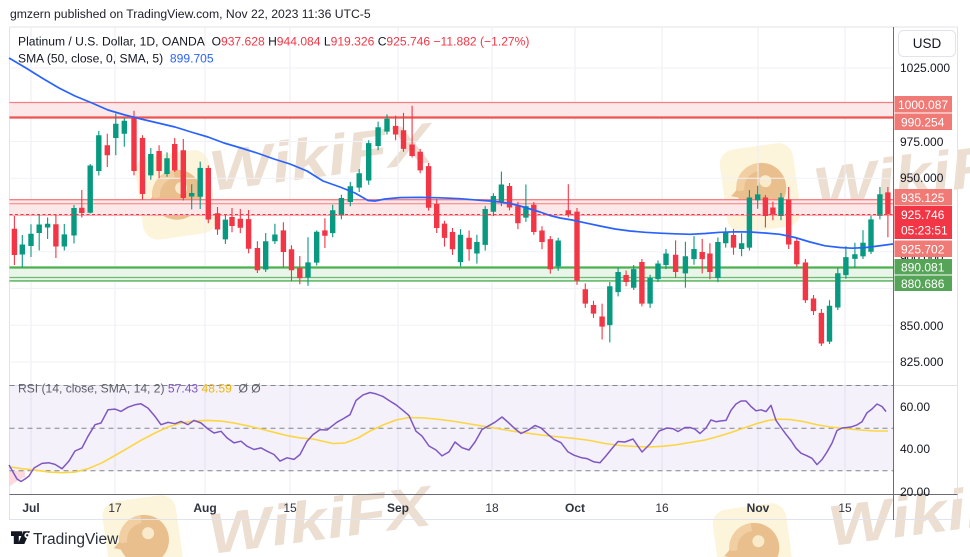 The width and height of the screenshot is (970, 557). What do you see at coordinates (575, 508) in the screenshot?
I see `svg-text: Oct` at bounding box center [575, 508].